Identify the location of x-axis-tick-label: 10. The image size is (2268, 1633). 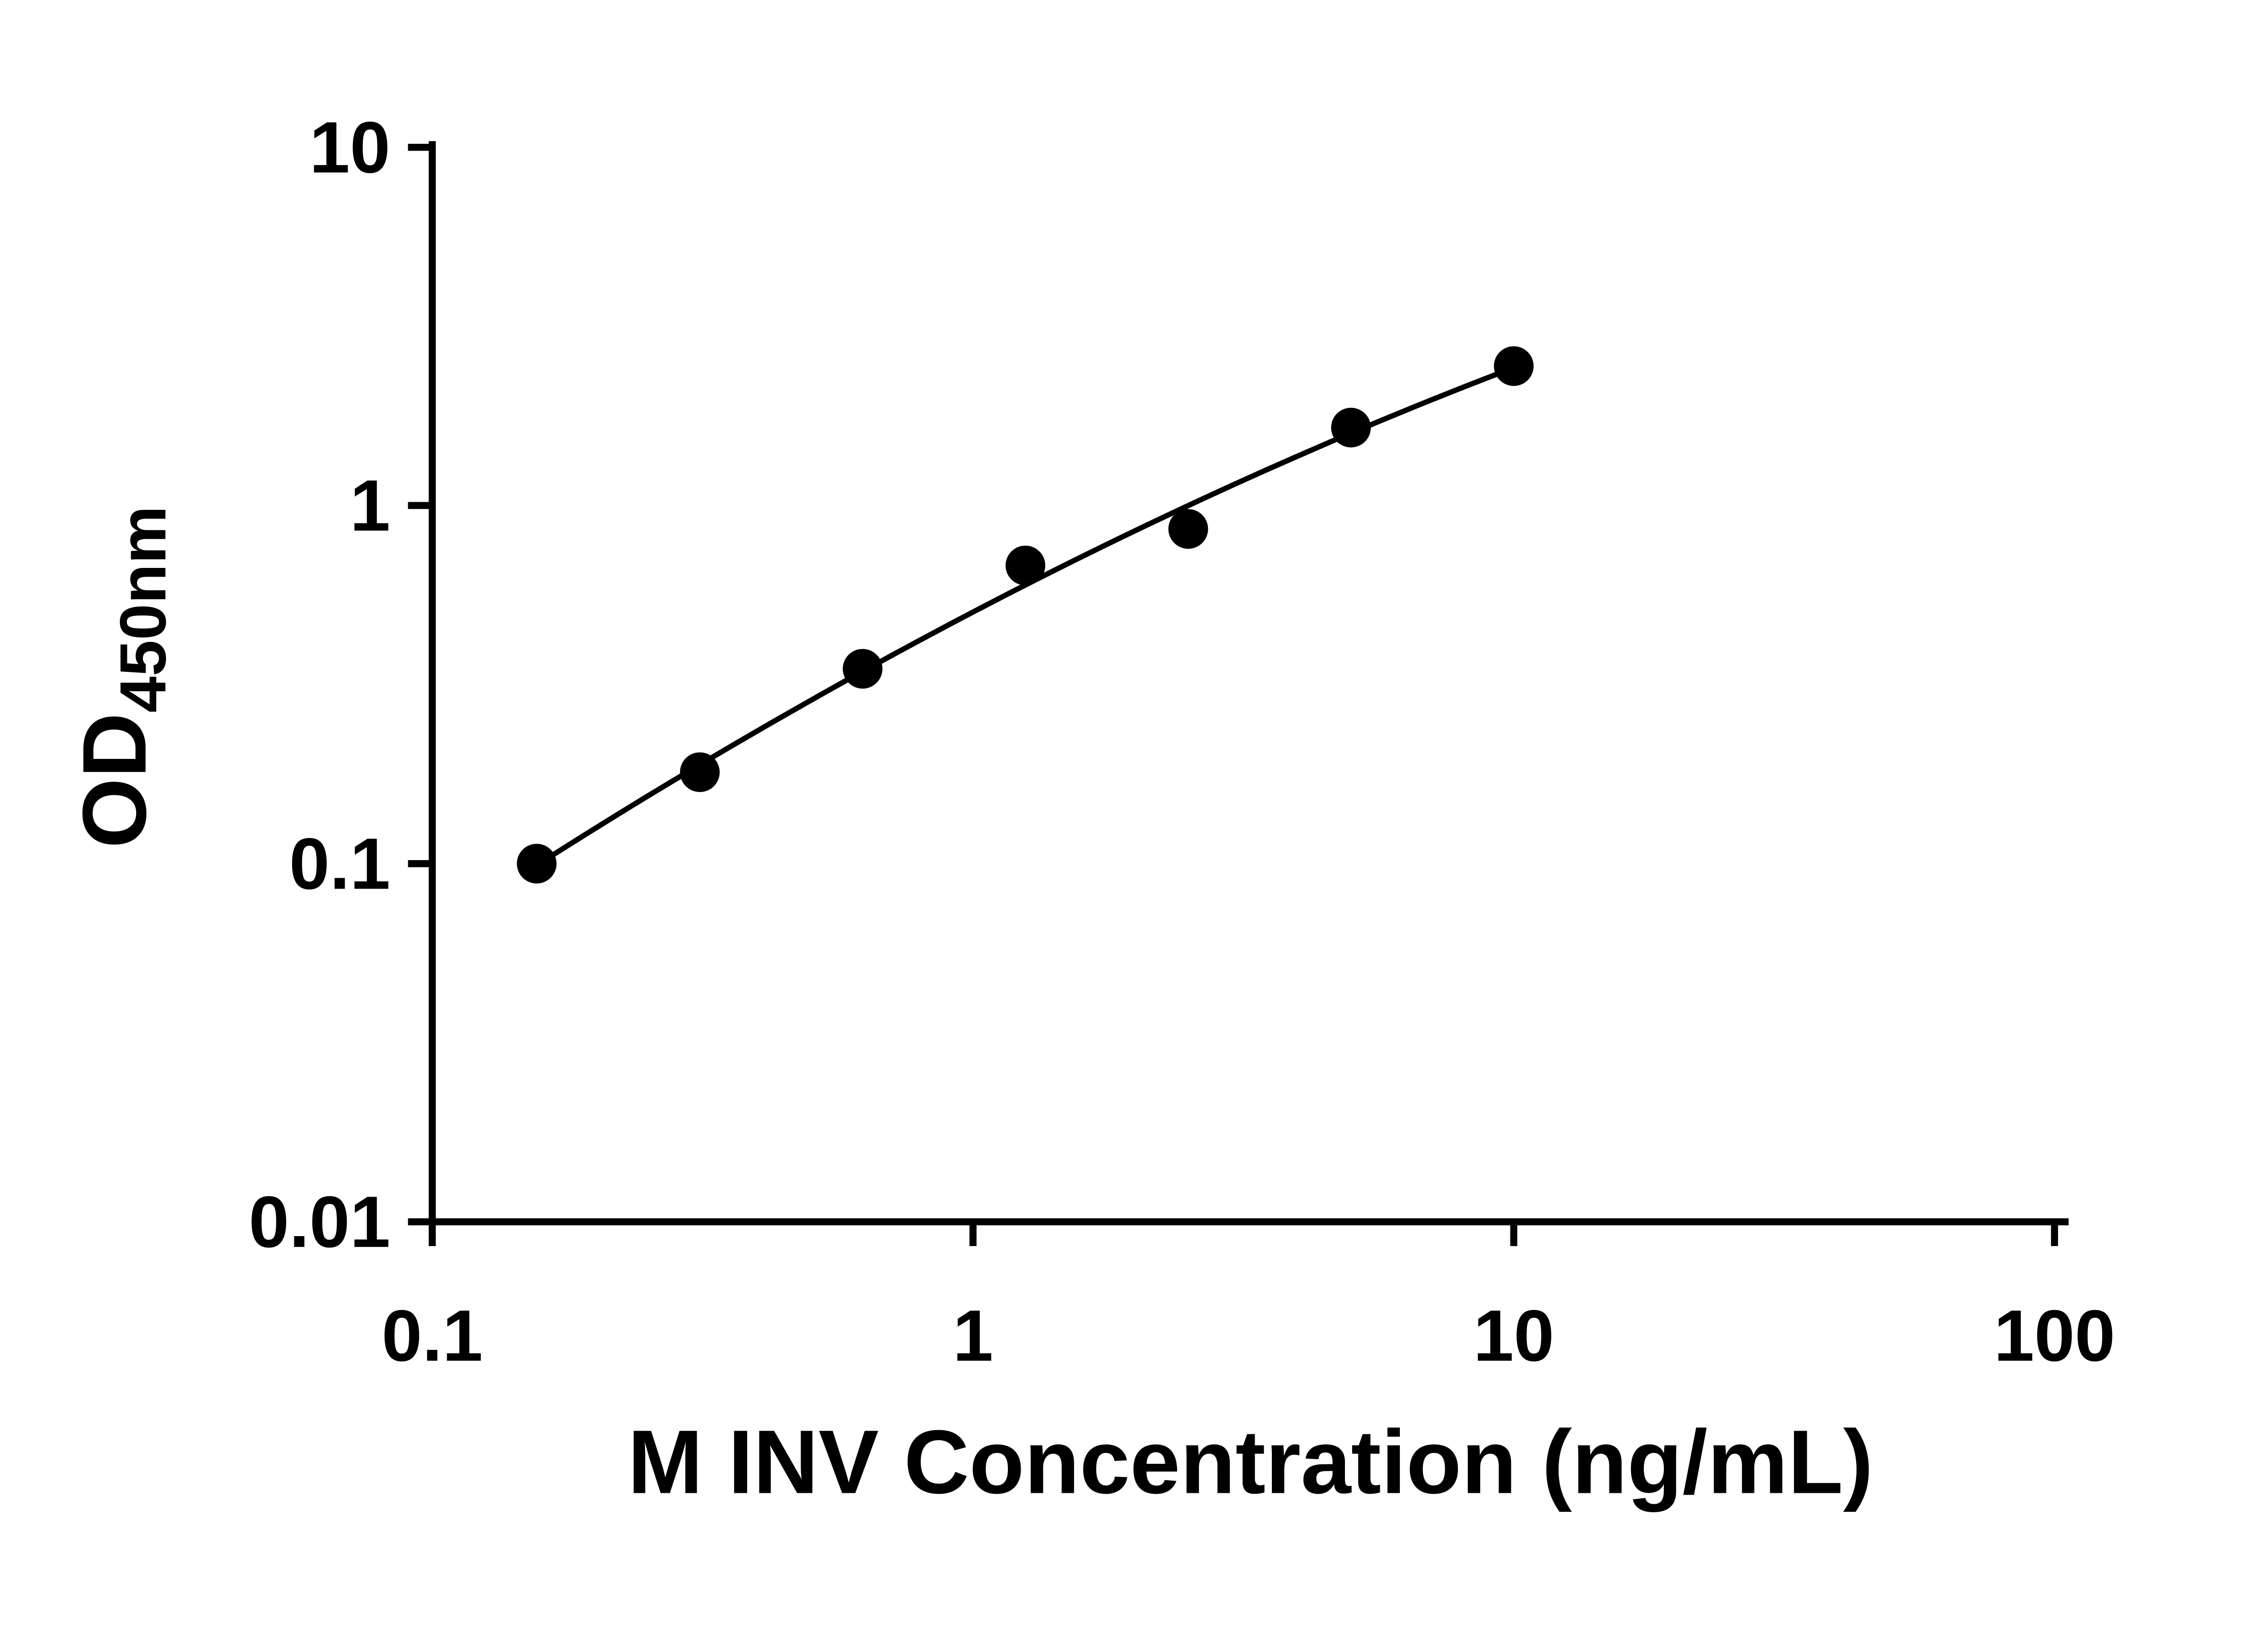
(1514, 1335).